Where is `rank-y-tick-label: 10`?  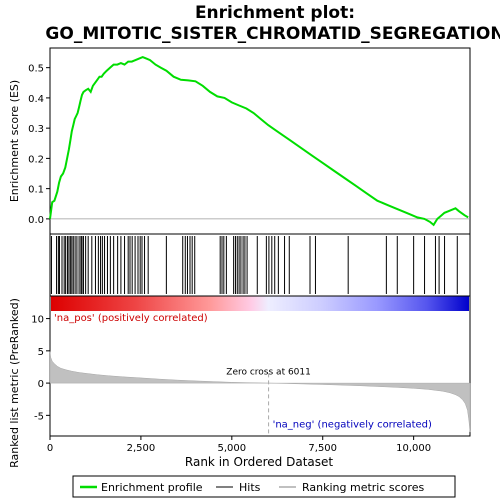
rank-y-tick-label: 10 is located at coordinates (37, 320).